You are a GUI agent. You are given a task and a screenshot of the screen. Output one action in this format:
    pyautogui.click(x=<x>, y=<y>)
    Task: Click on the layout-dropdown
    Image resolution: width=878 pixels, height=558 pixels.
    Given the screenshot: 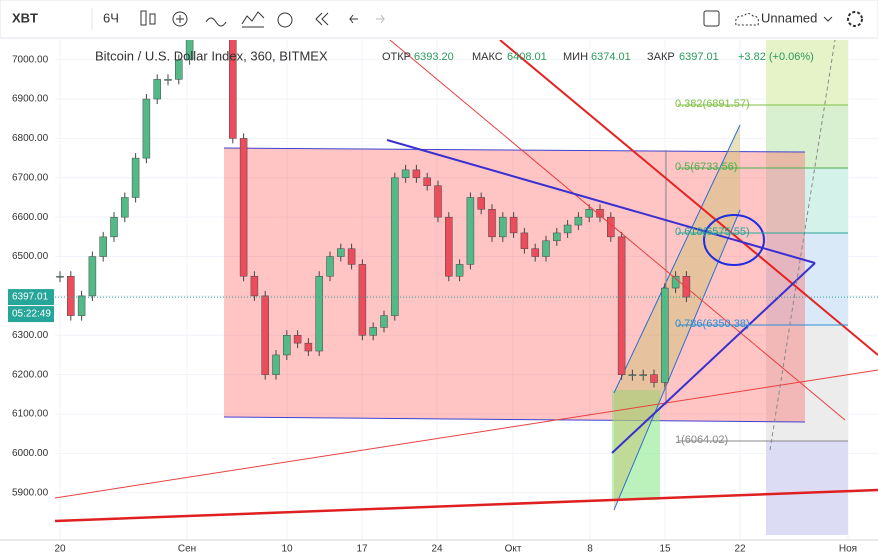 What is the action you would take?
    pyautogui.click(x=828, y=19)
    